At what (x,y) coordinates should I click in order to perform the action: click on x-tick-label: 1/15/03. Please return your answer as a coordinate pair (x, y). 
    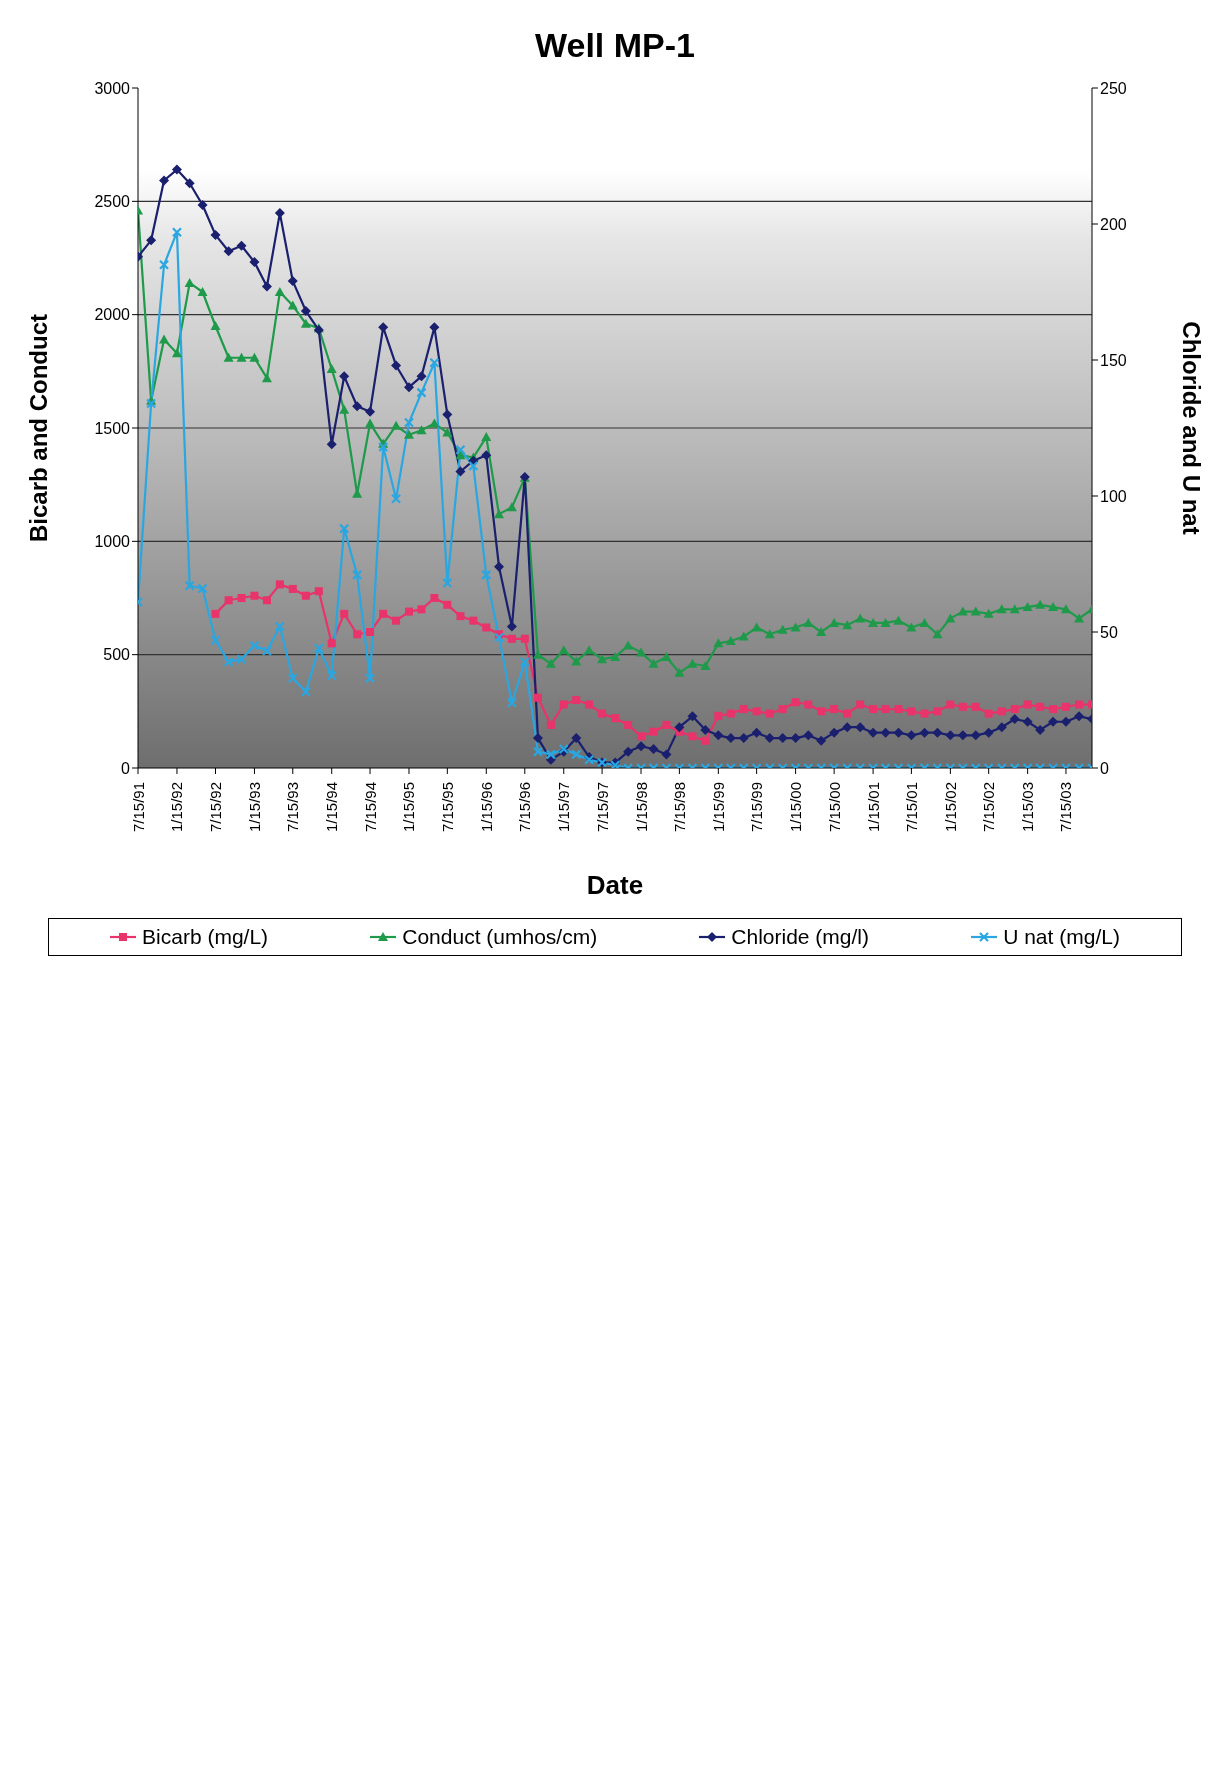
    Looking at the image, I should click on (1028, 807).